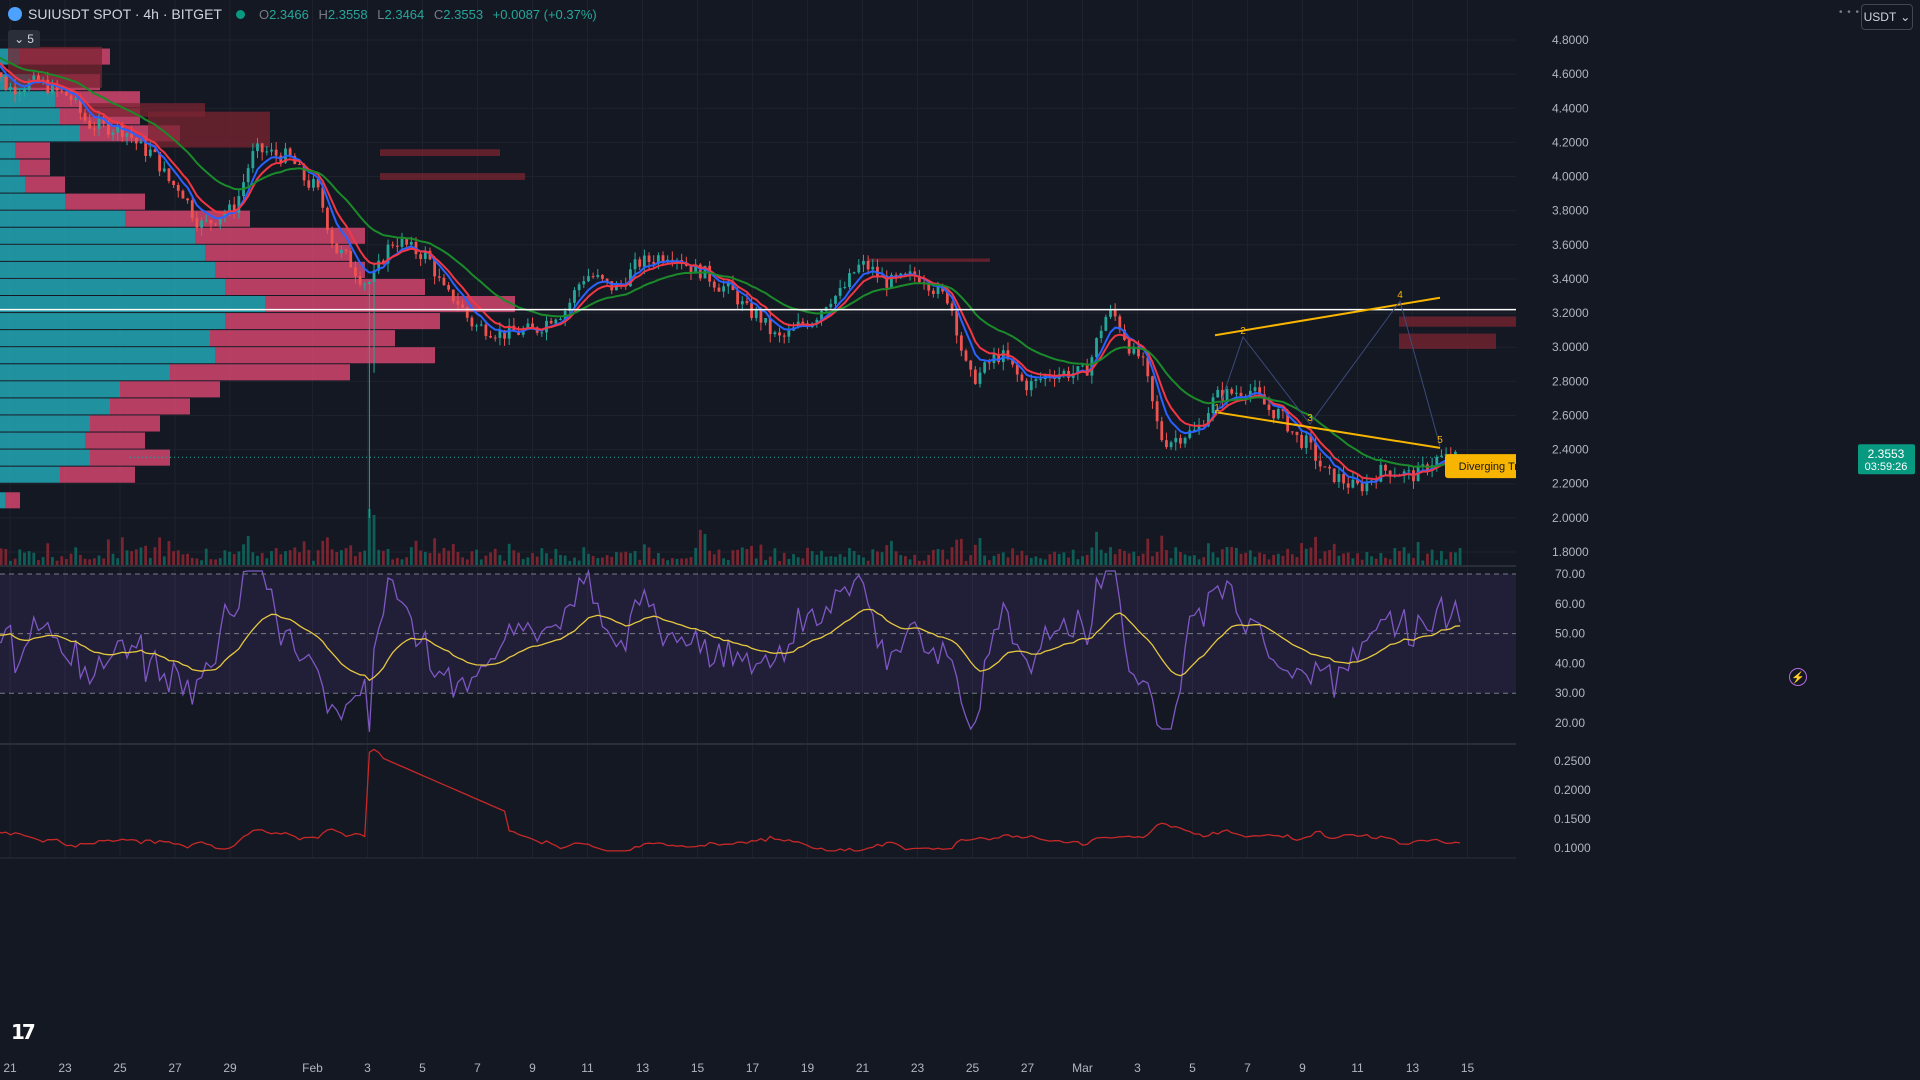 The width and height of the screenshot is (1920, 1080). Describe the element at coordinates (125, 14) in the screenshot. I see `symbol-title: SUIUSDT SPOT · 4h · BITGET` at that location.